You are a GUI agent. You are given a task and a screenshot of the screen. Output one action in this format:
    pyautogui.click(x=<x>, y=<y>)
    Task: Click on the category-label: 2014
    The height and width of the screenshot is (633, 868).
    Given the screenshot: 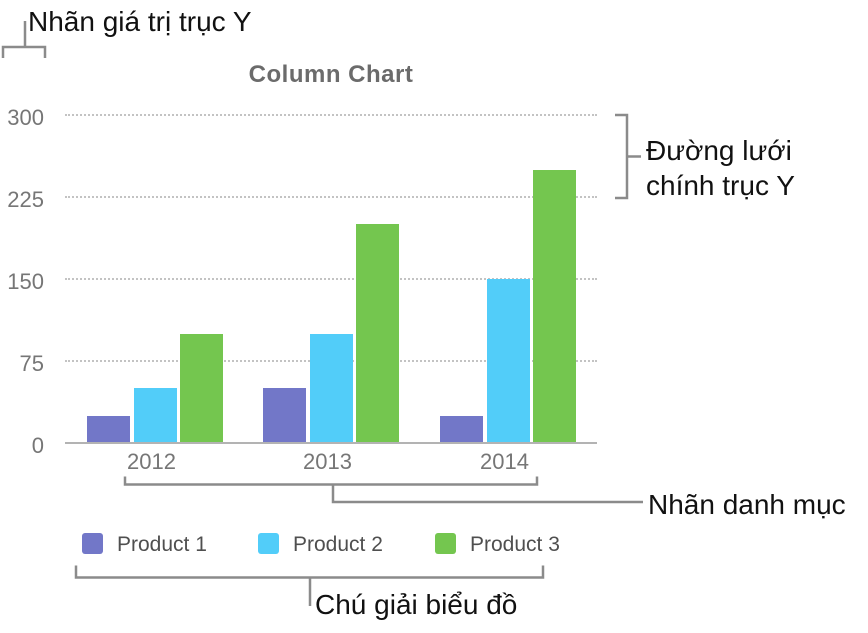 What is the action you would take?
    pyautogui.click(x=504, y=461)
    